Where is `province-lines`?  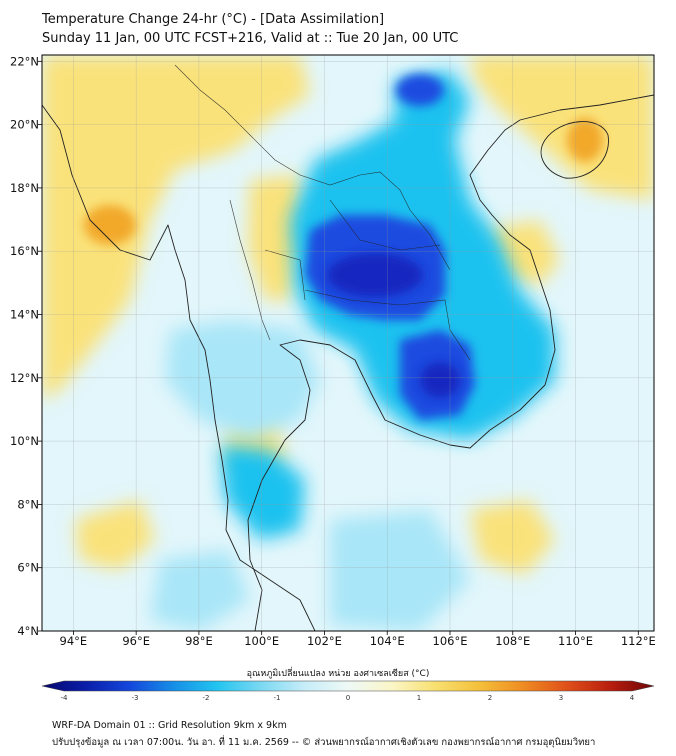 province-lines is located at coordinates (385, 225).